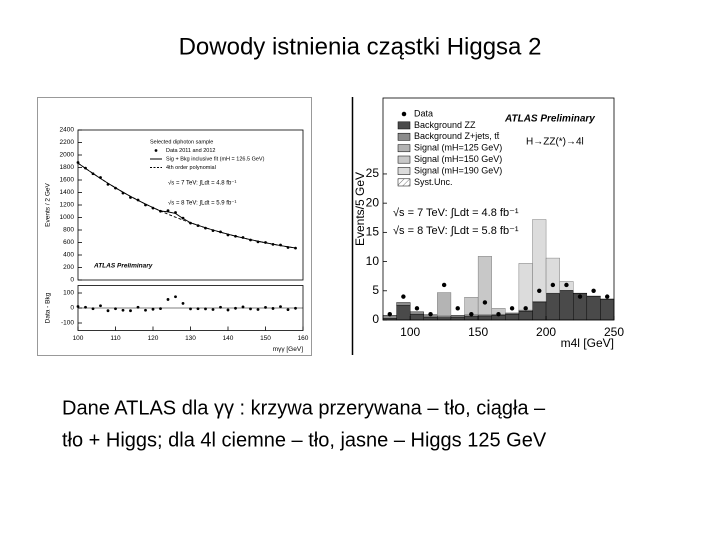 Image resolution: width=720 pixels, height=545 pixels. I want to click on y-tick-label: 2000, so click(67, 155).